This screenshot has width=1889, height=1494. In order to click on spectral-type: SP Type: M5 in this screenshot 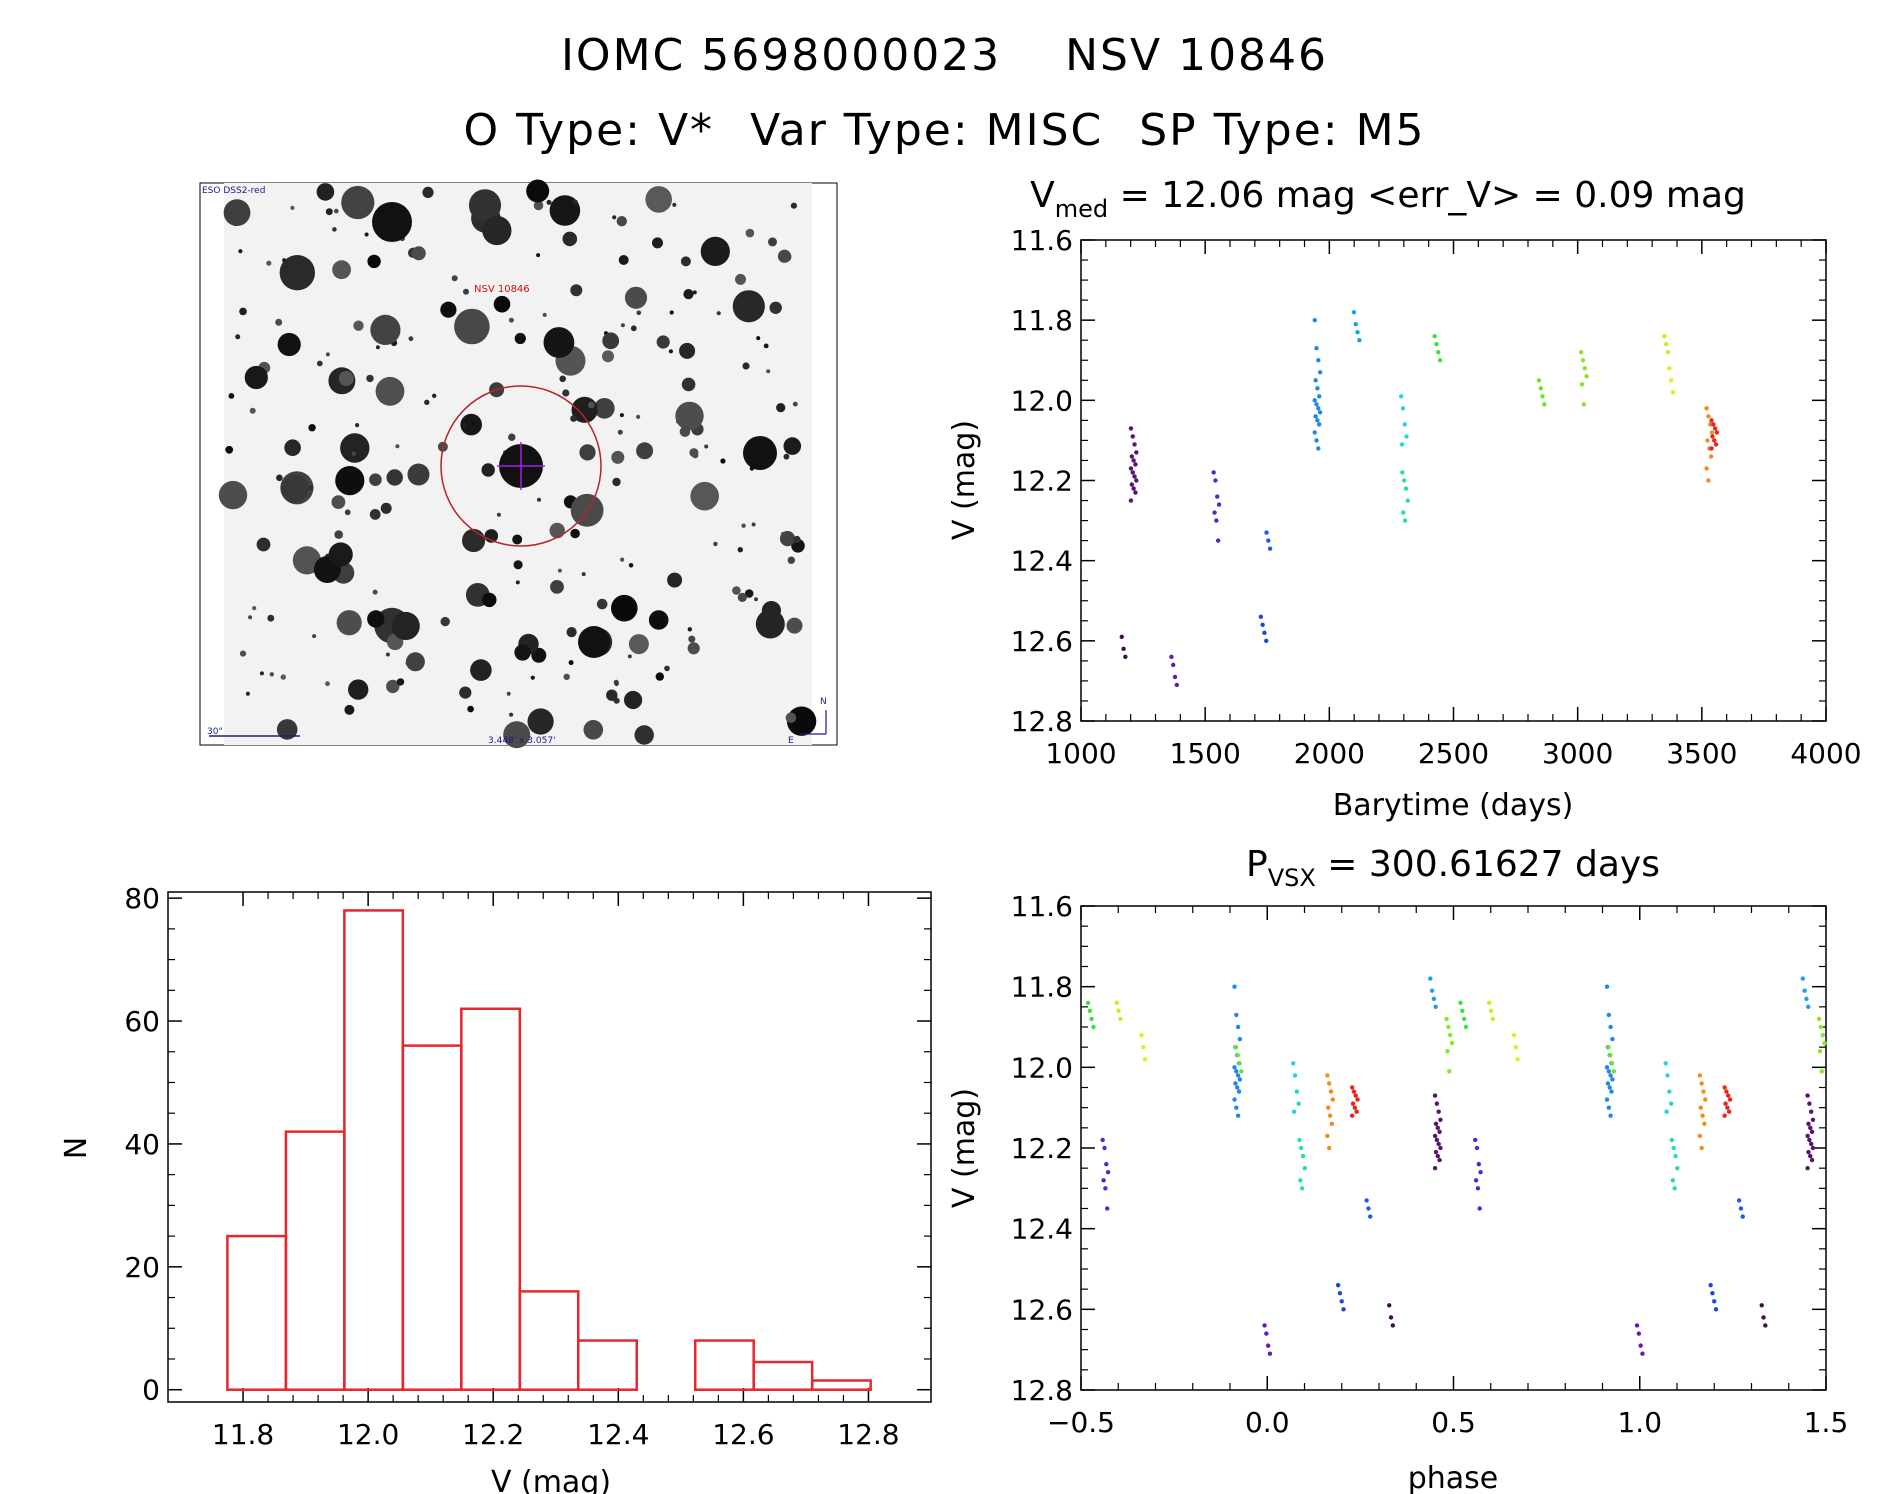, I will do `click(1282, 130)`.